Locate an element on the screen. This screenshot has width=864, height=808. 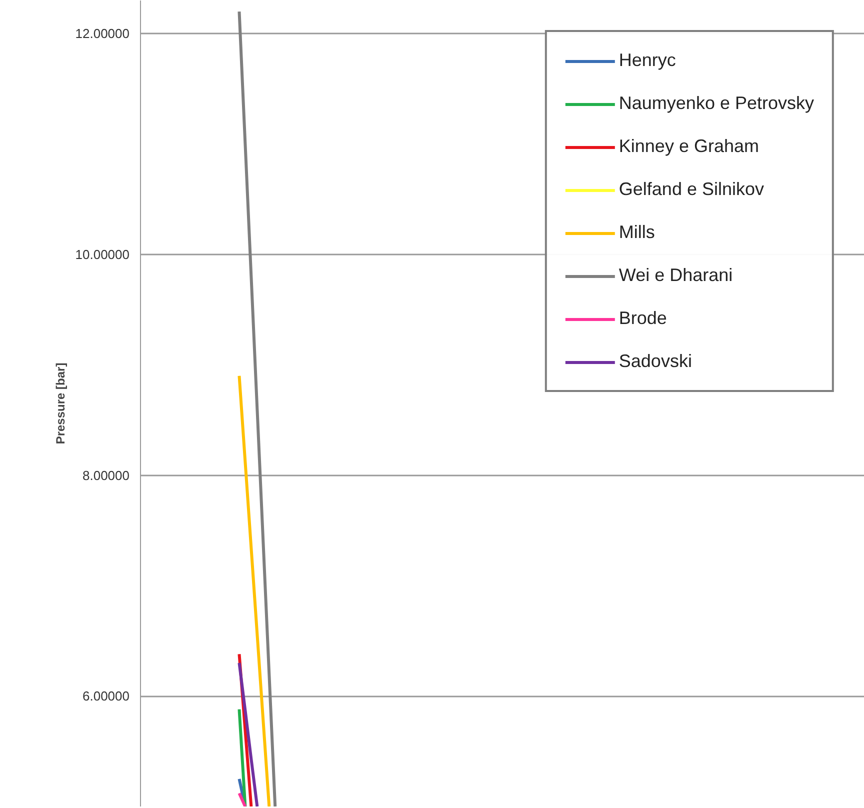
legend-label: Sadovski is located at coordinates (655, 361).